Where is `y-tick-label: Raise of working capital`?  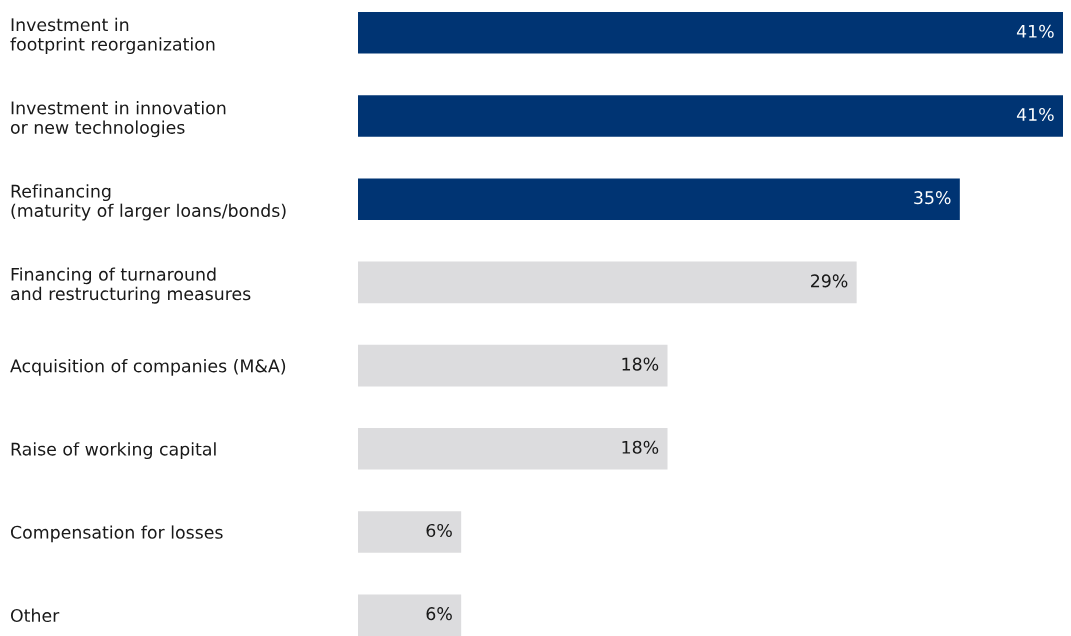 y-tick-label: Raise of working capital is located at coordinates (113, 451).